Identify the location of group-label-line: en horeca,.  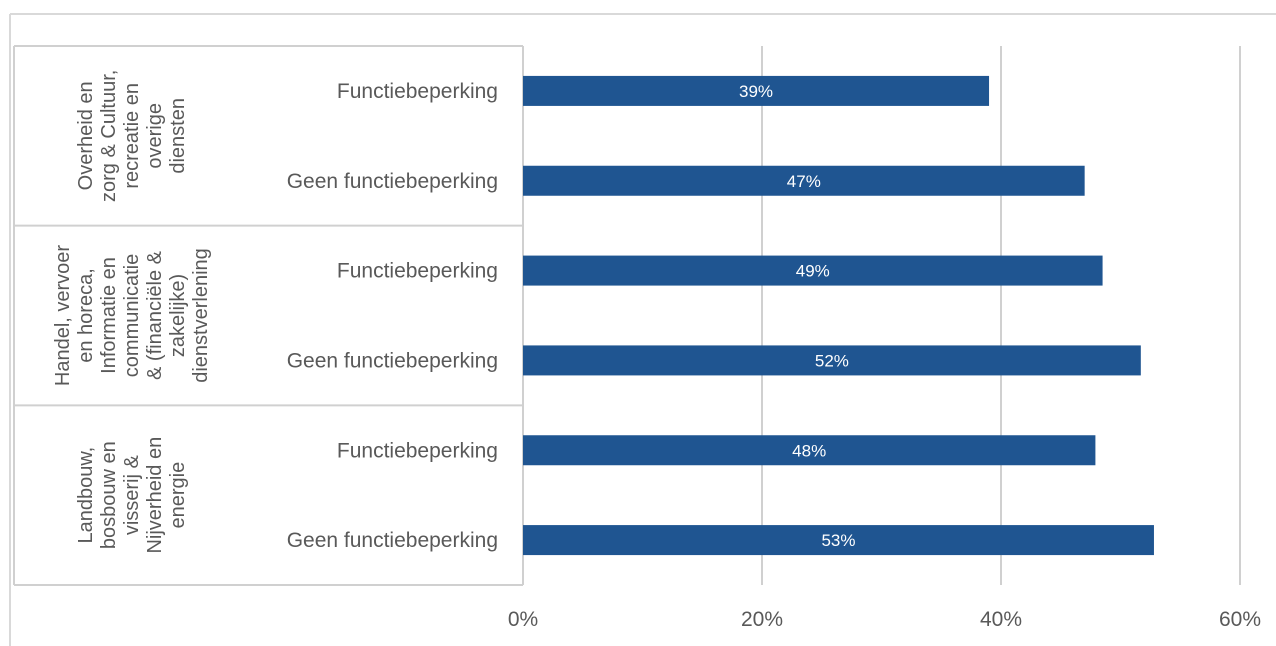
(86, 315).